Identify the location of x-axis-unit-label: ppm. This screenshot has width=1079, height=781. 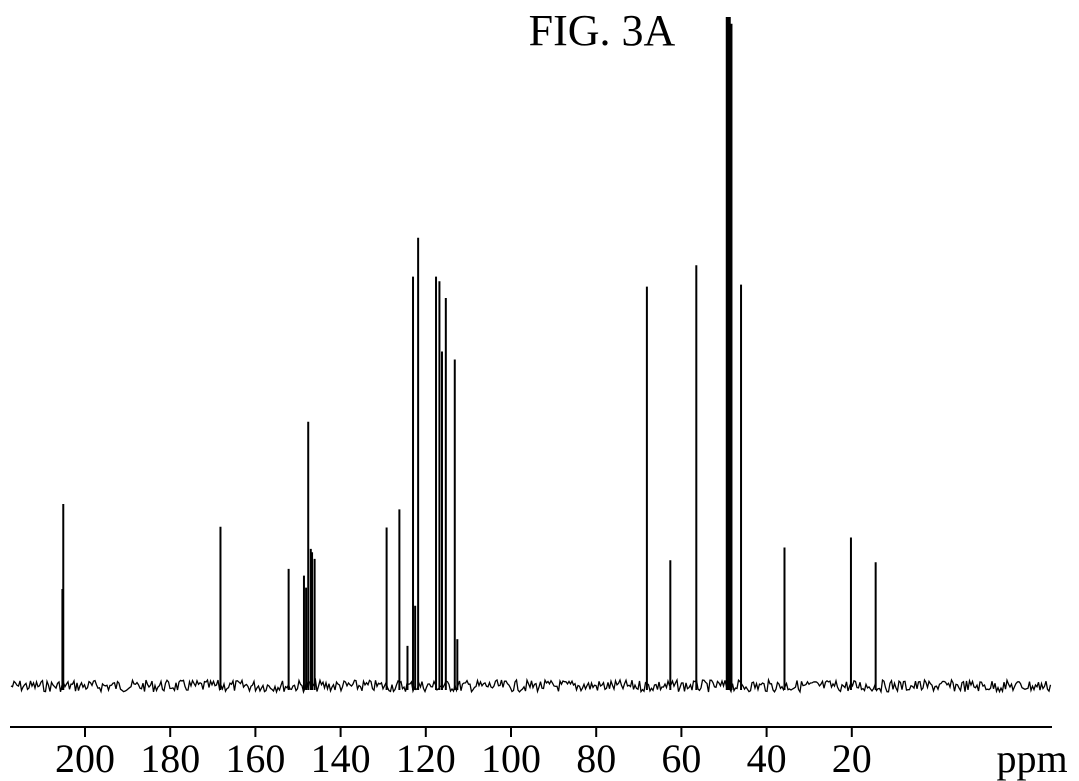
(1031, 758).